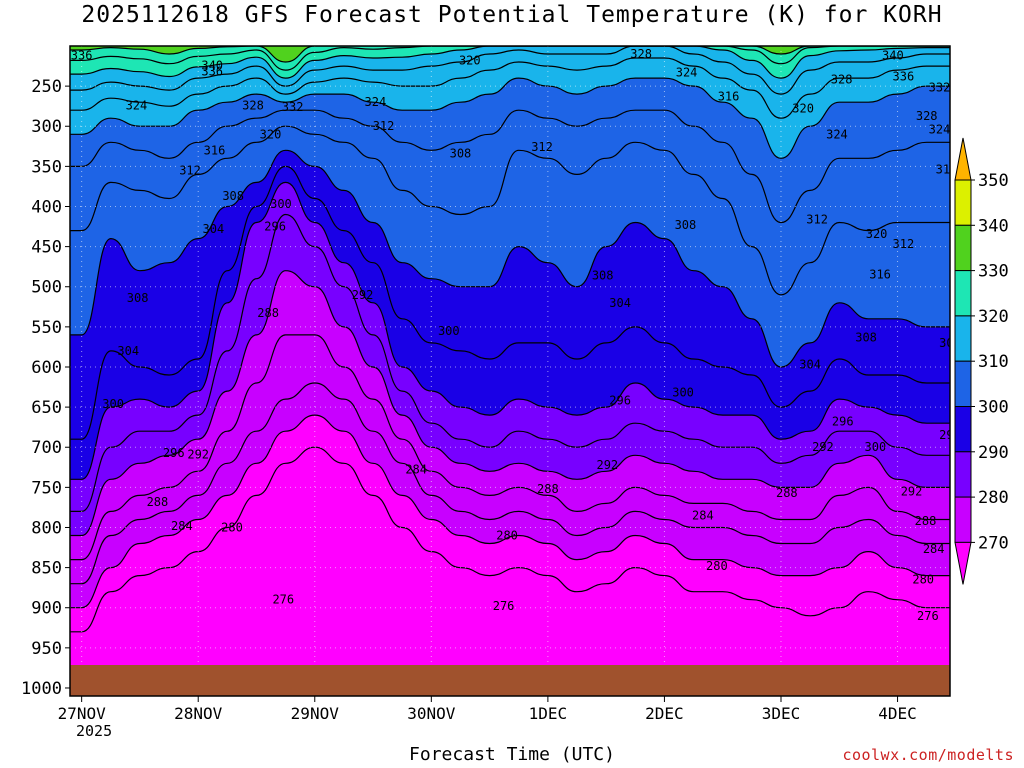 This screenshot has height=768, width=1024. Describe the element at coordinates (46, 87) in the screenshot. I see `y-tick-label: 250` at that location.